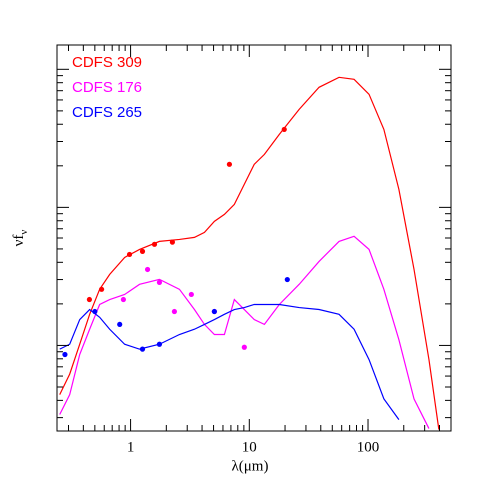 The width and height of the screenshot is (491, 491). What do you see at coordinates (107, 87) in the screenshot?
I see `legend-entry: CDFS 176` at bounding box center [107, 87].